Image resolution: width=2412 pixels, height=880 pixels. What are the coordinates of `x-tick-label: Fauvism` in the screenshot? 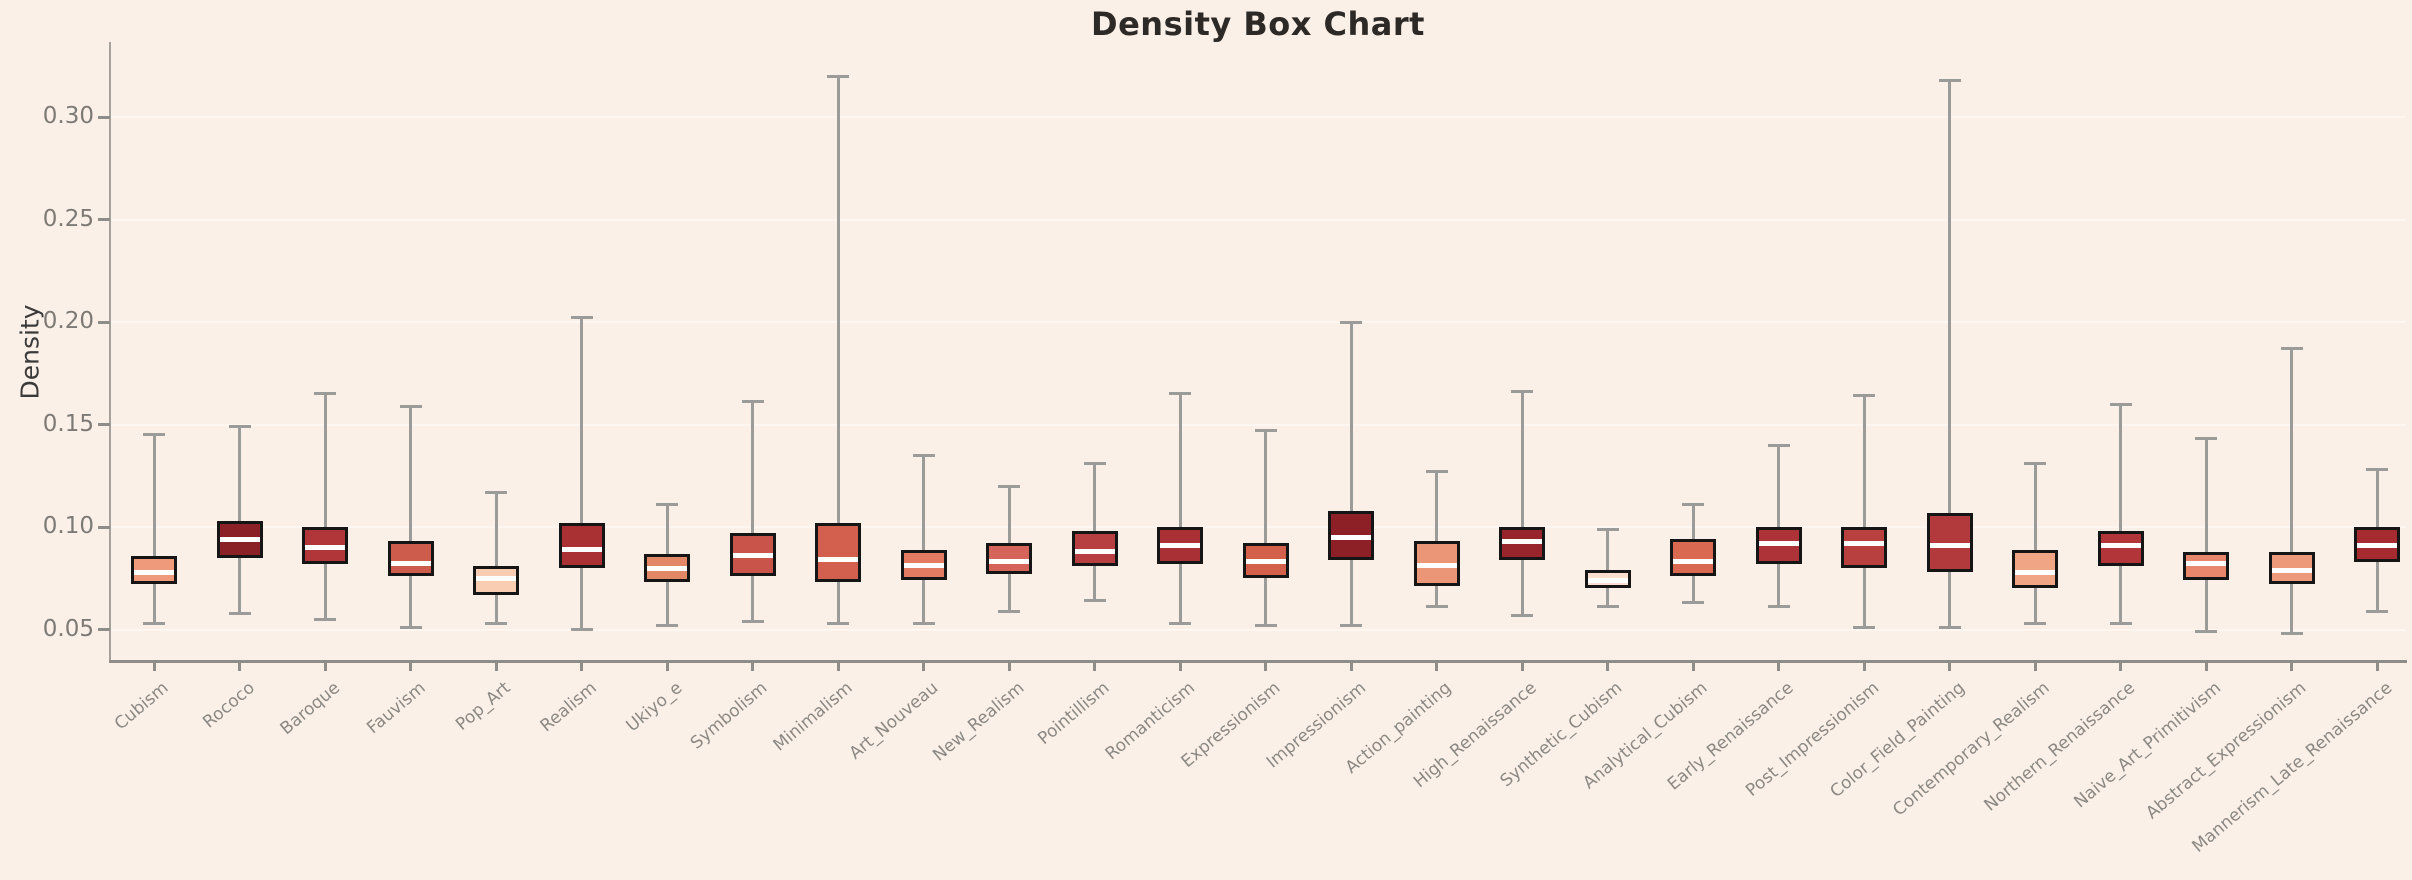 It's located at (396, 708).